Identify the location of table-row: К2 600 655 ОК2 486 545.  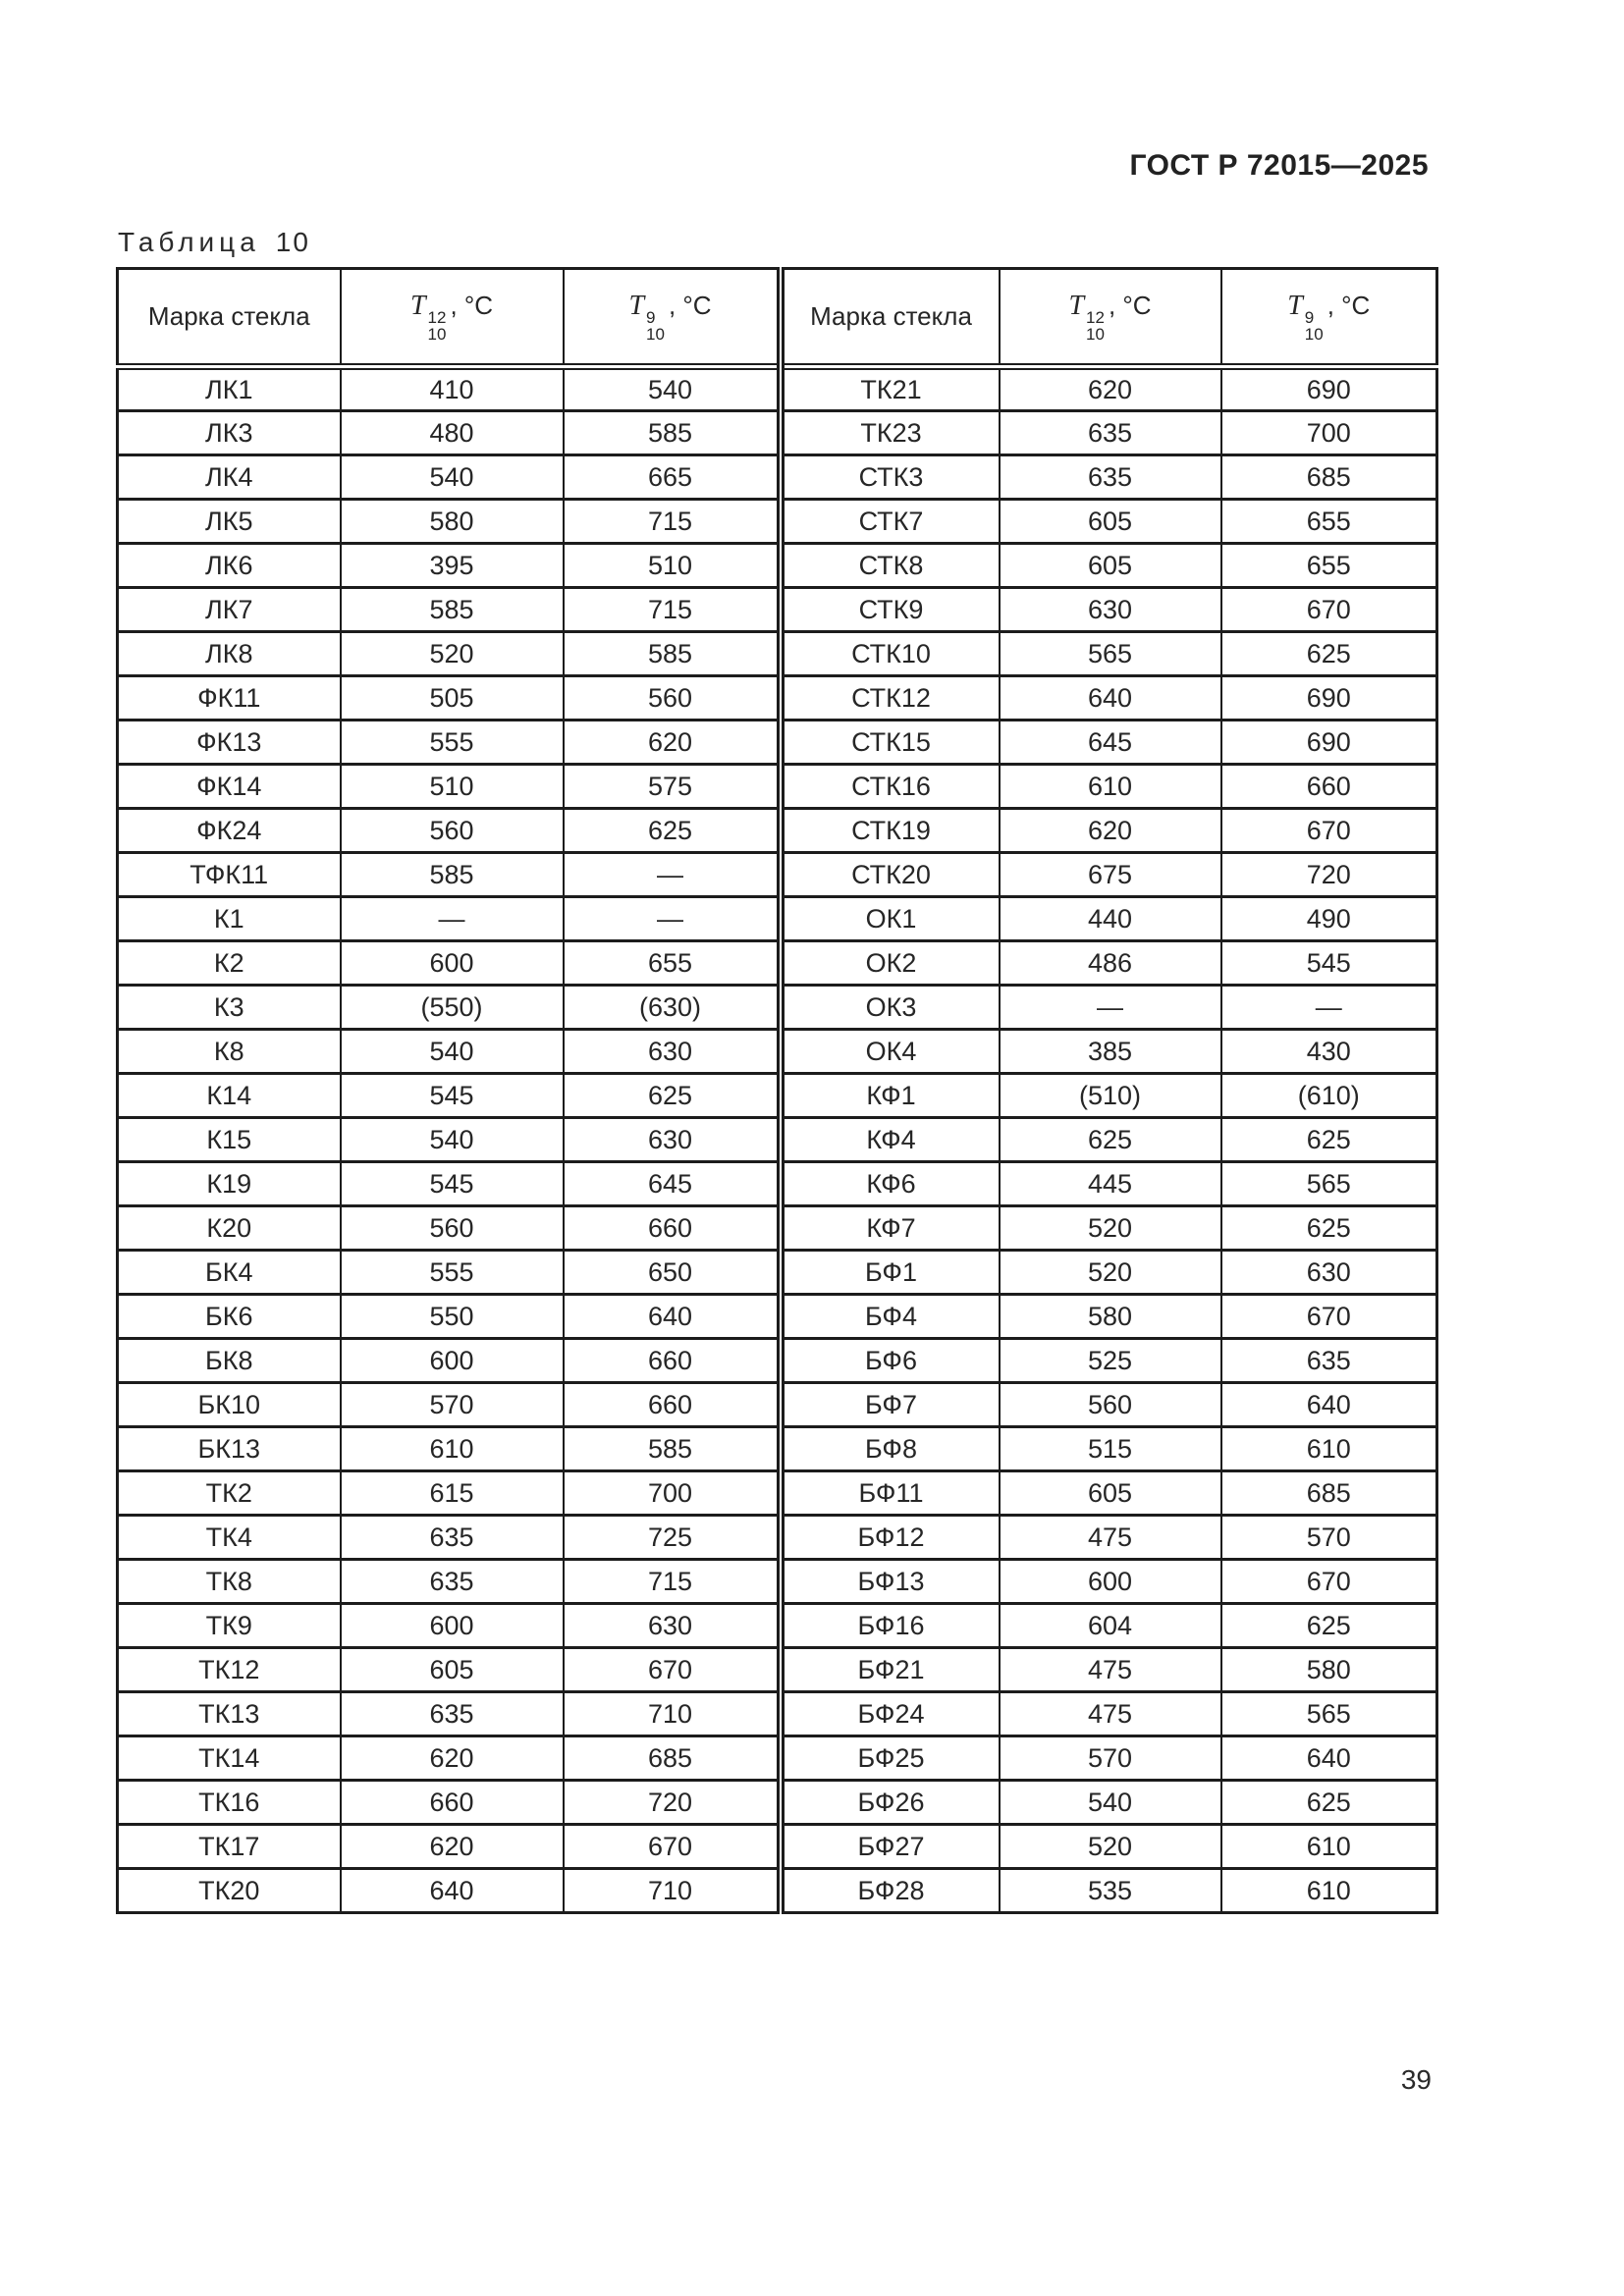
(777, 963).